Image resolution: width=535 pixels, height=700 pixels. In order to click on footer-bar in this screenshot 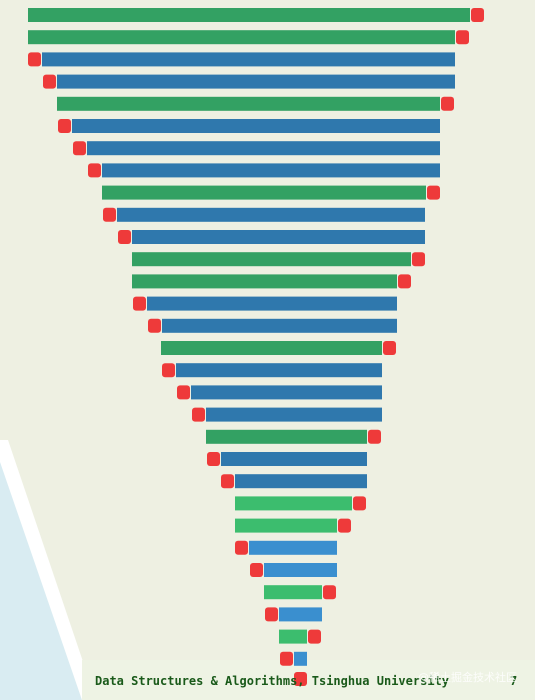, I will do `click(308, 680)`.